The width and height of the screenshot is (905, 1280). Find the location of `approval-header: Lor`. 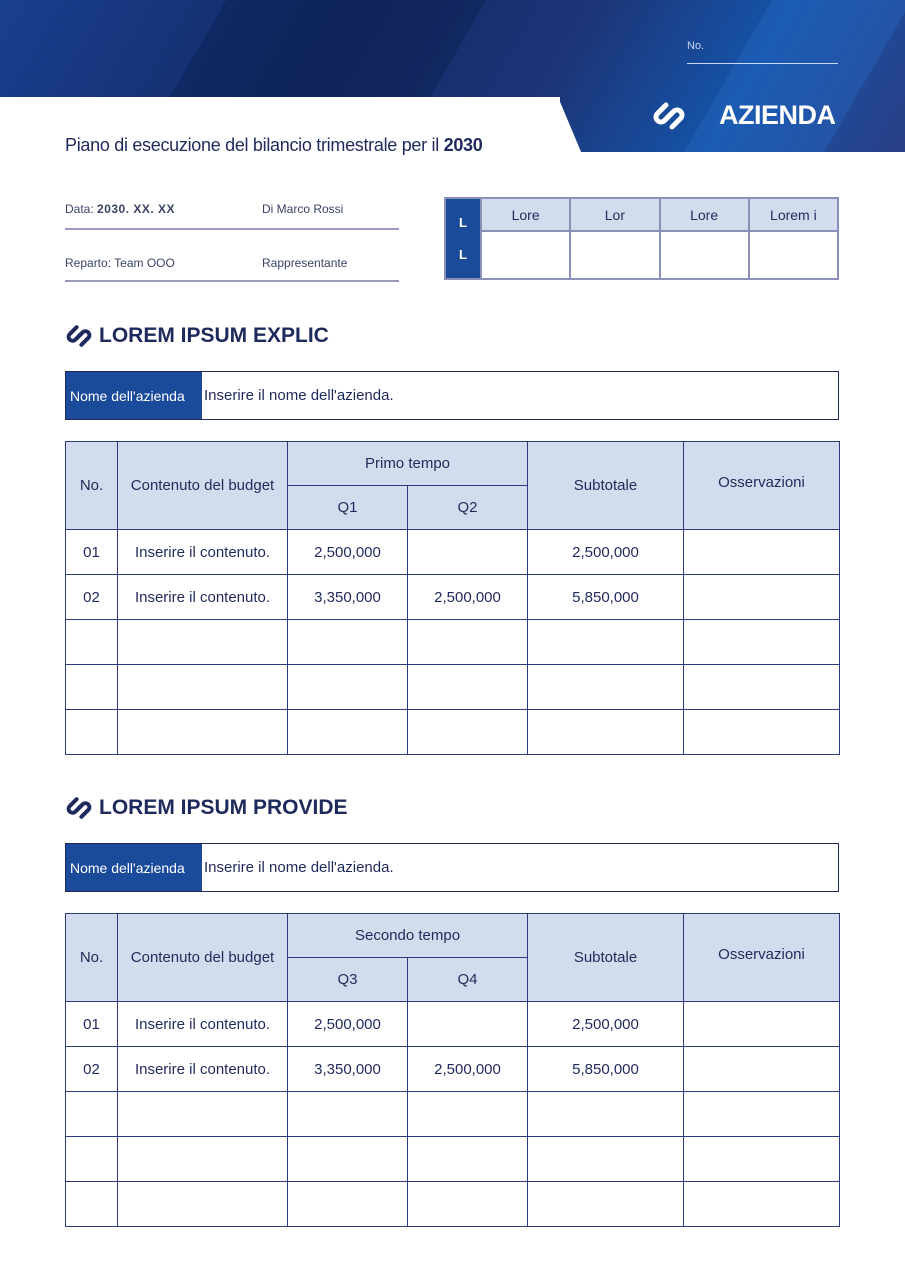

approval-header: Lor is located at coordinates (615, 215).